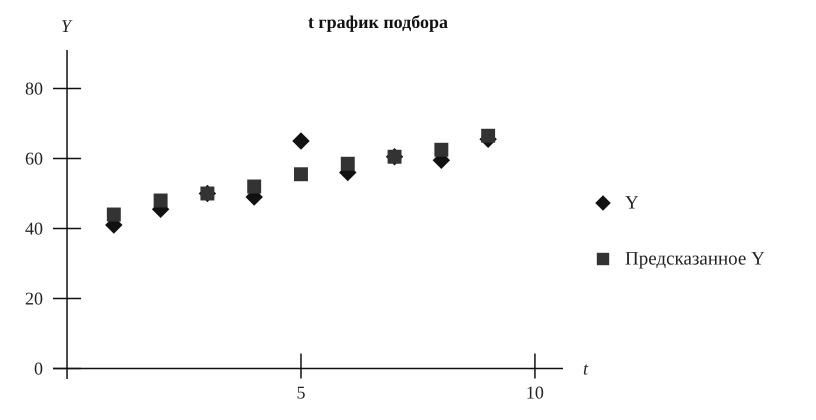 Image resolution: width=816 pixels, height=420 pixels. What do you see at coordinates (34, 158) in the screenshot?
I see `y-tick-label: 60` at bounding box center [34, 158].